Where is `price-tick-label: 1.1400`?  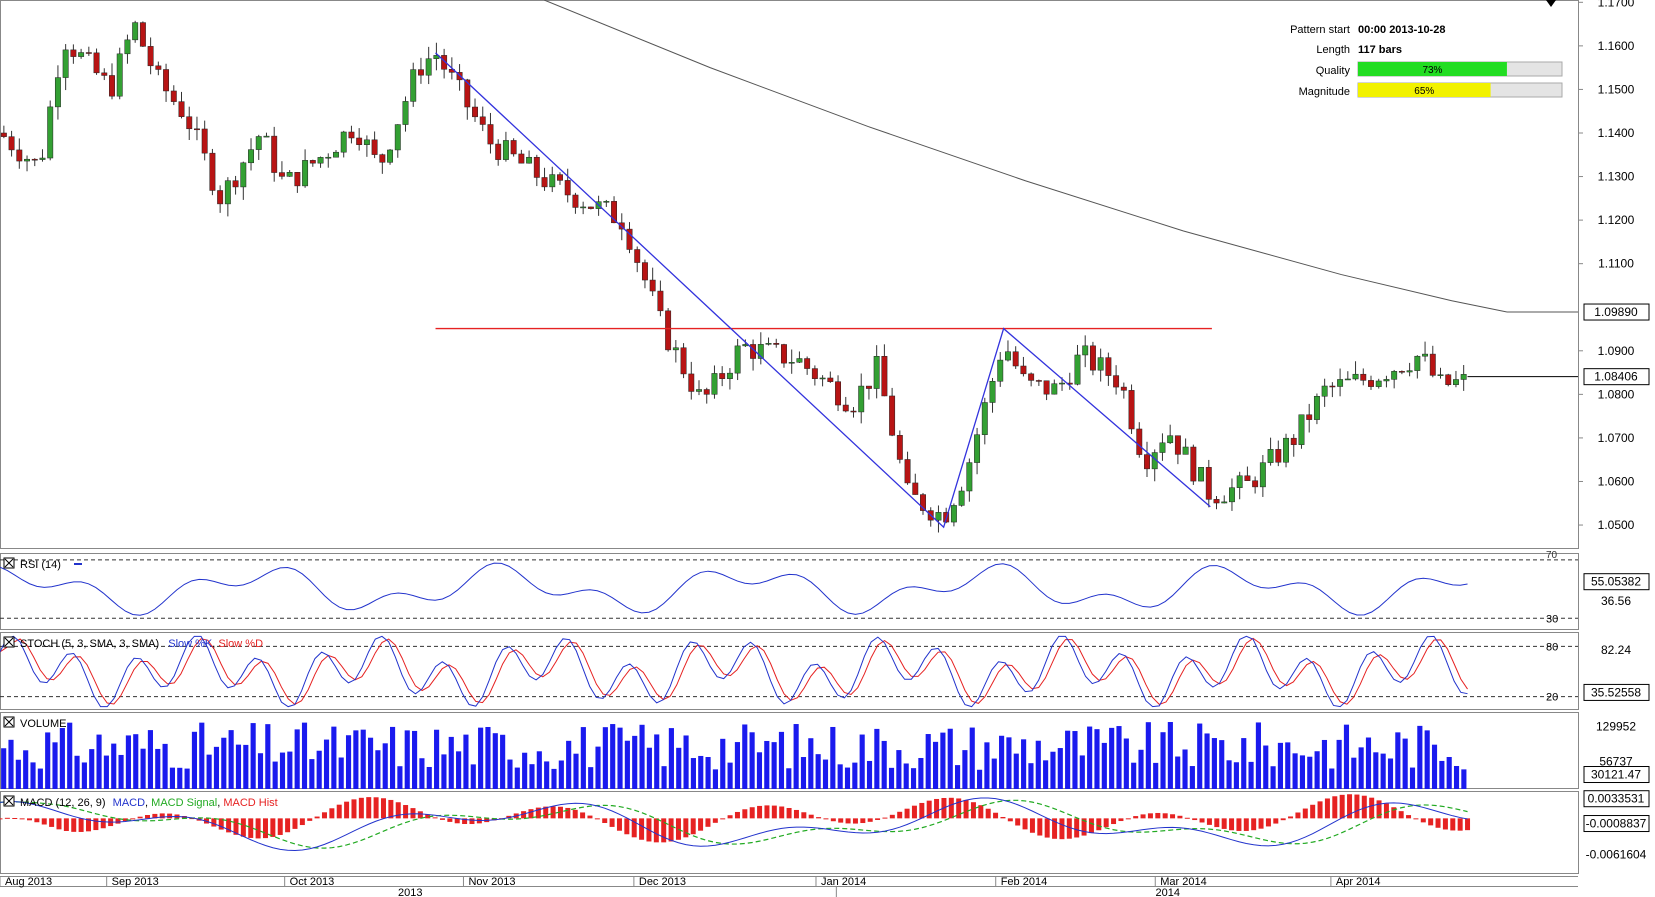 price-tick-label: 1.1400 is located at coordinates (1616, 133).